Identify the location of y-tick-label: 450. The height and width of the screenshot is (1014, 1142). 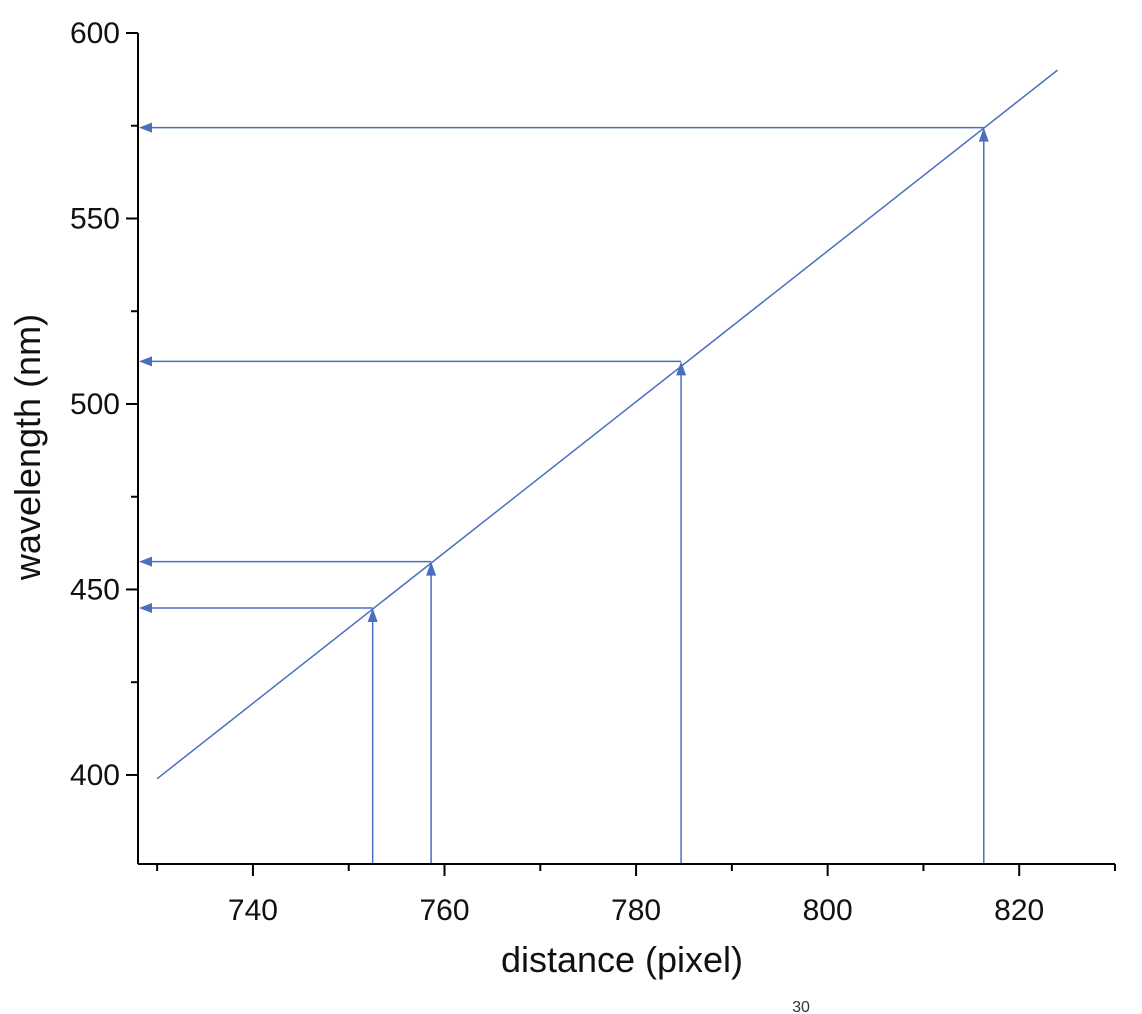
(95, 589).